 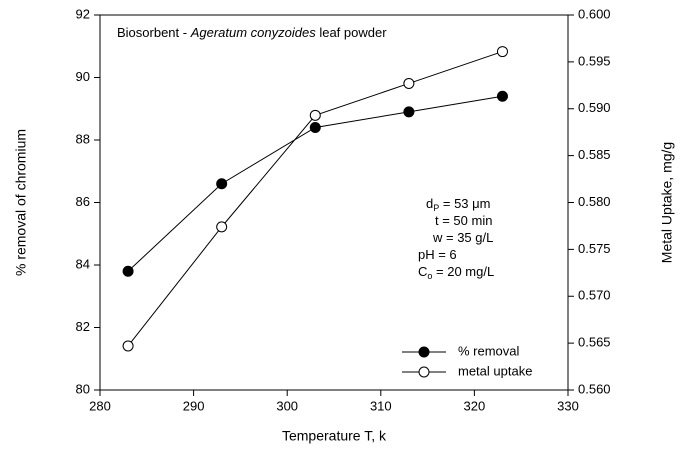 What do you see at coordinates (594, 154) in the screenshot?
I see `y2-tick-label: 0.585` at bounding box center [594, 154].